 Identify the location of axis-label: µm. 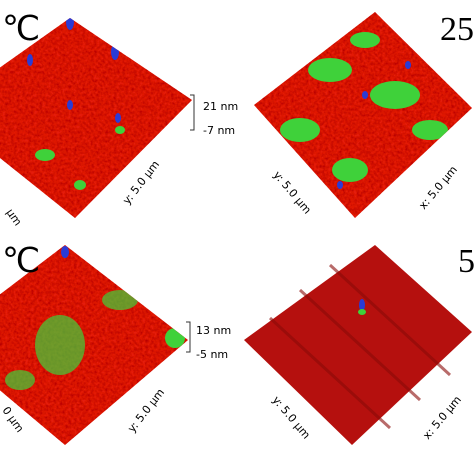
(14, 217).